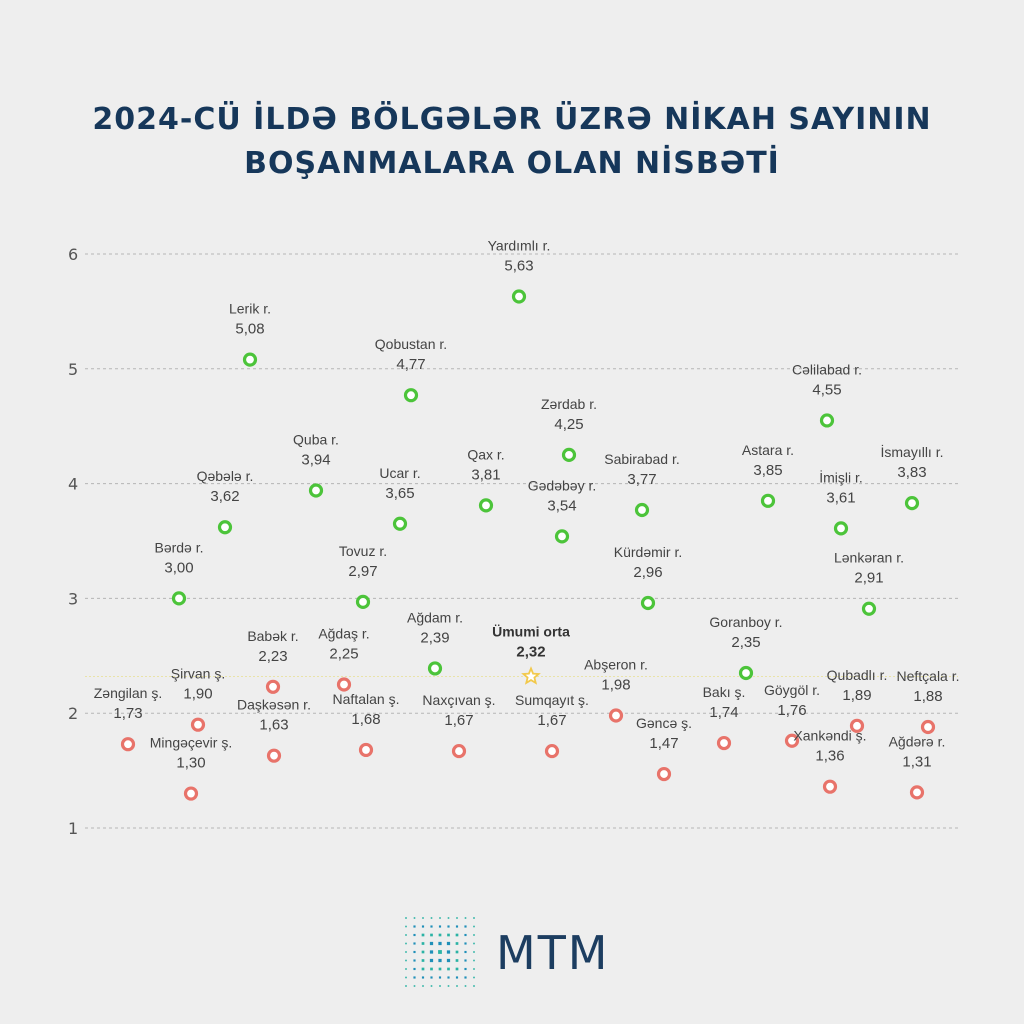 The height and width of the screenshot is (1024, 1024). What do you see at coordinates (792, 690) in the screenshot?
I see `point-name-label: Göygöl r.` at bounding box center [792, 690].